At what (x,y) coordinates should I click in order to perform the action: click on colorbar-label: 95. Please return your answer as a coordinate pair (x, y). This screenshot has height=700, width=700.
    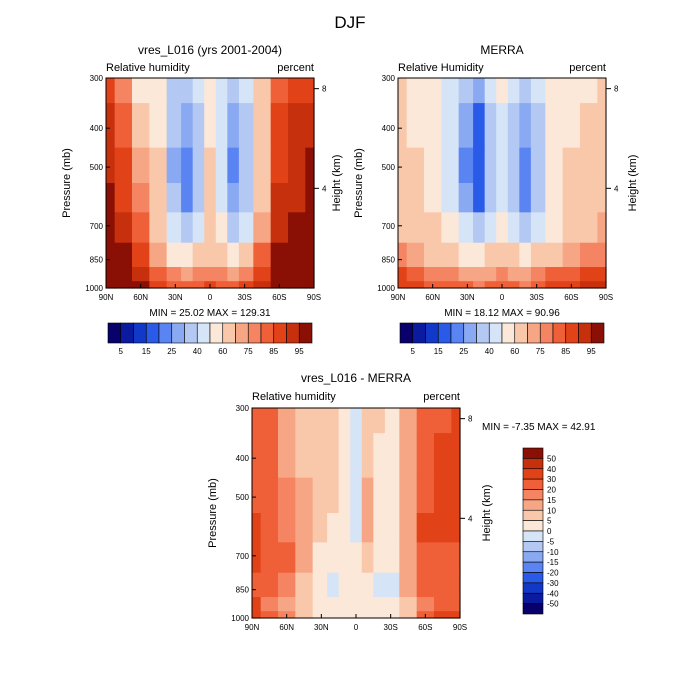
    Looking at the image, I should click on (299, 351).